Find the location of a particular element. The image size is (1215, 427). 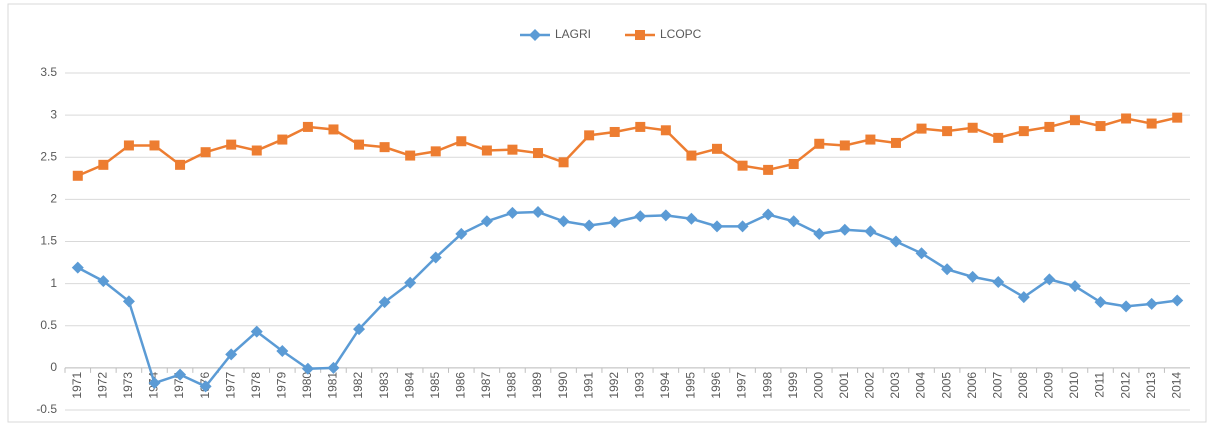

x-tick-label: 1979 is located at coordinates (282, 385).